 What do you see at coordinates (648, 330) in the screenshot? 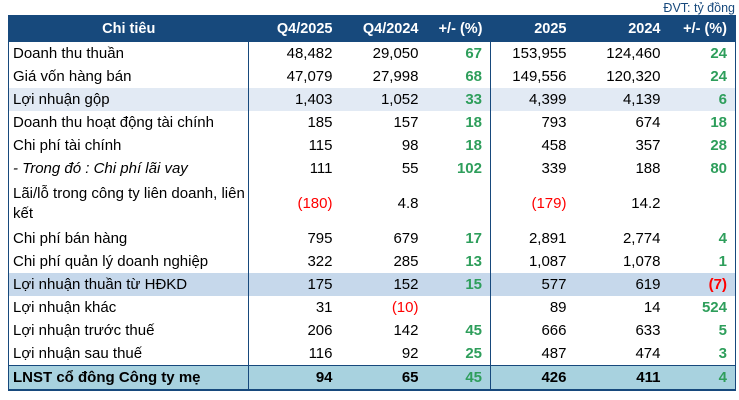
I see `value-cell: 633` at bounding box center [648, 330].